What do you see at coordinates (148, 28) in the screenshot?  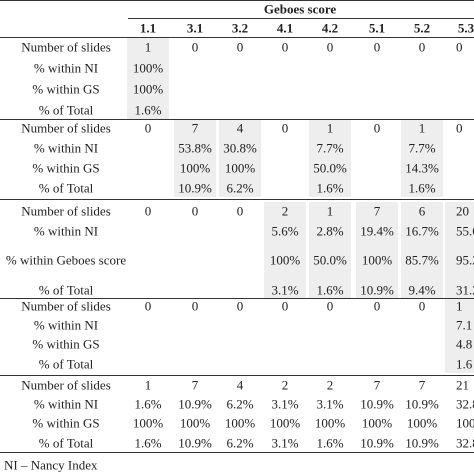 I see `column-header: 1.1` at bounding box center [148, 28].